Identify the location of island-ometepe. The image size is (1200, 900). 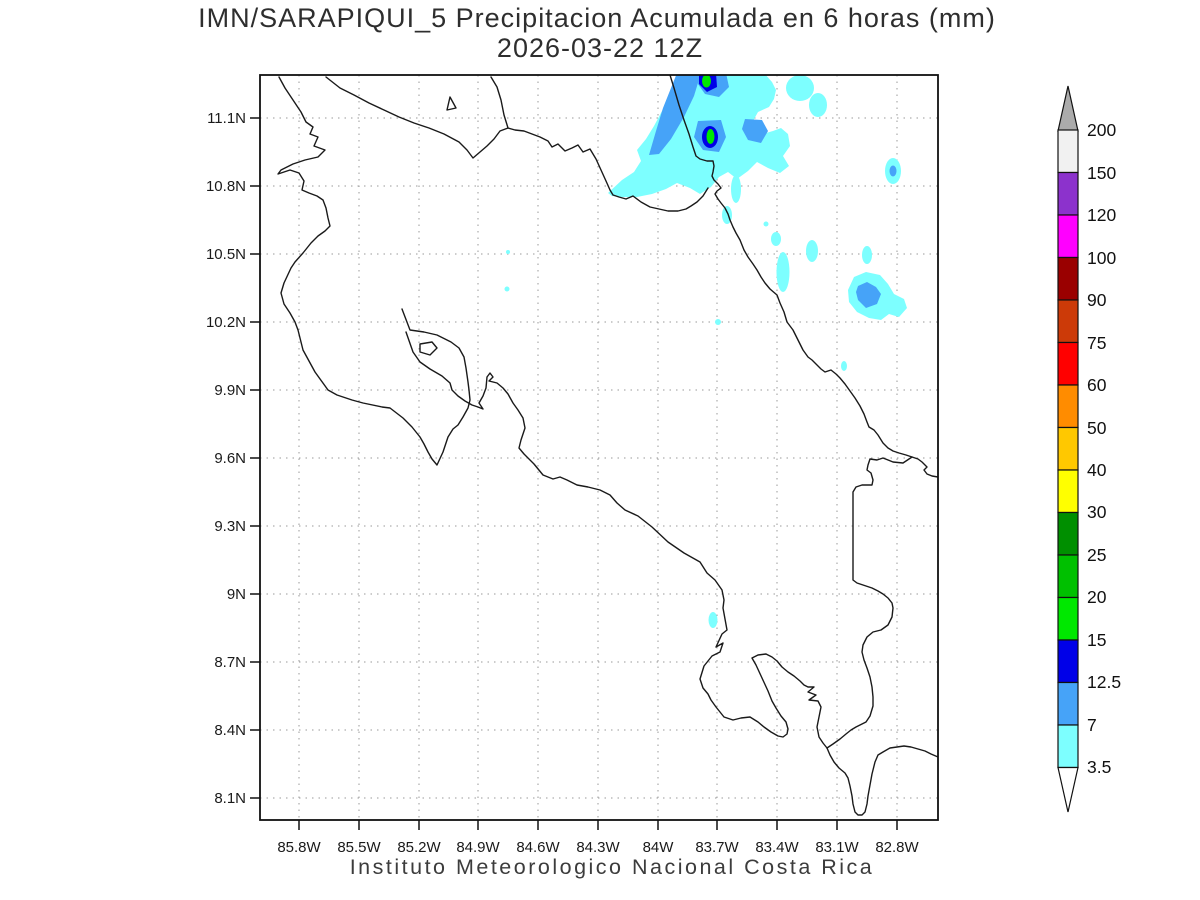
(451, 103).